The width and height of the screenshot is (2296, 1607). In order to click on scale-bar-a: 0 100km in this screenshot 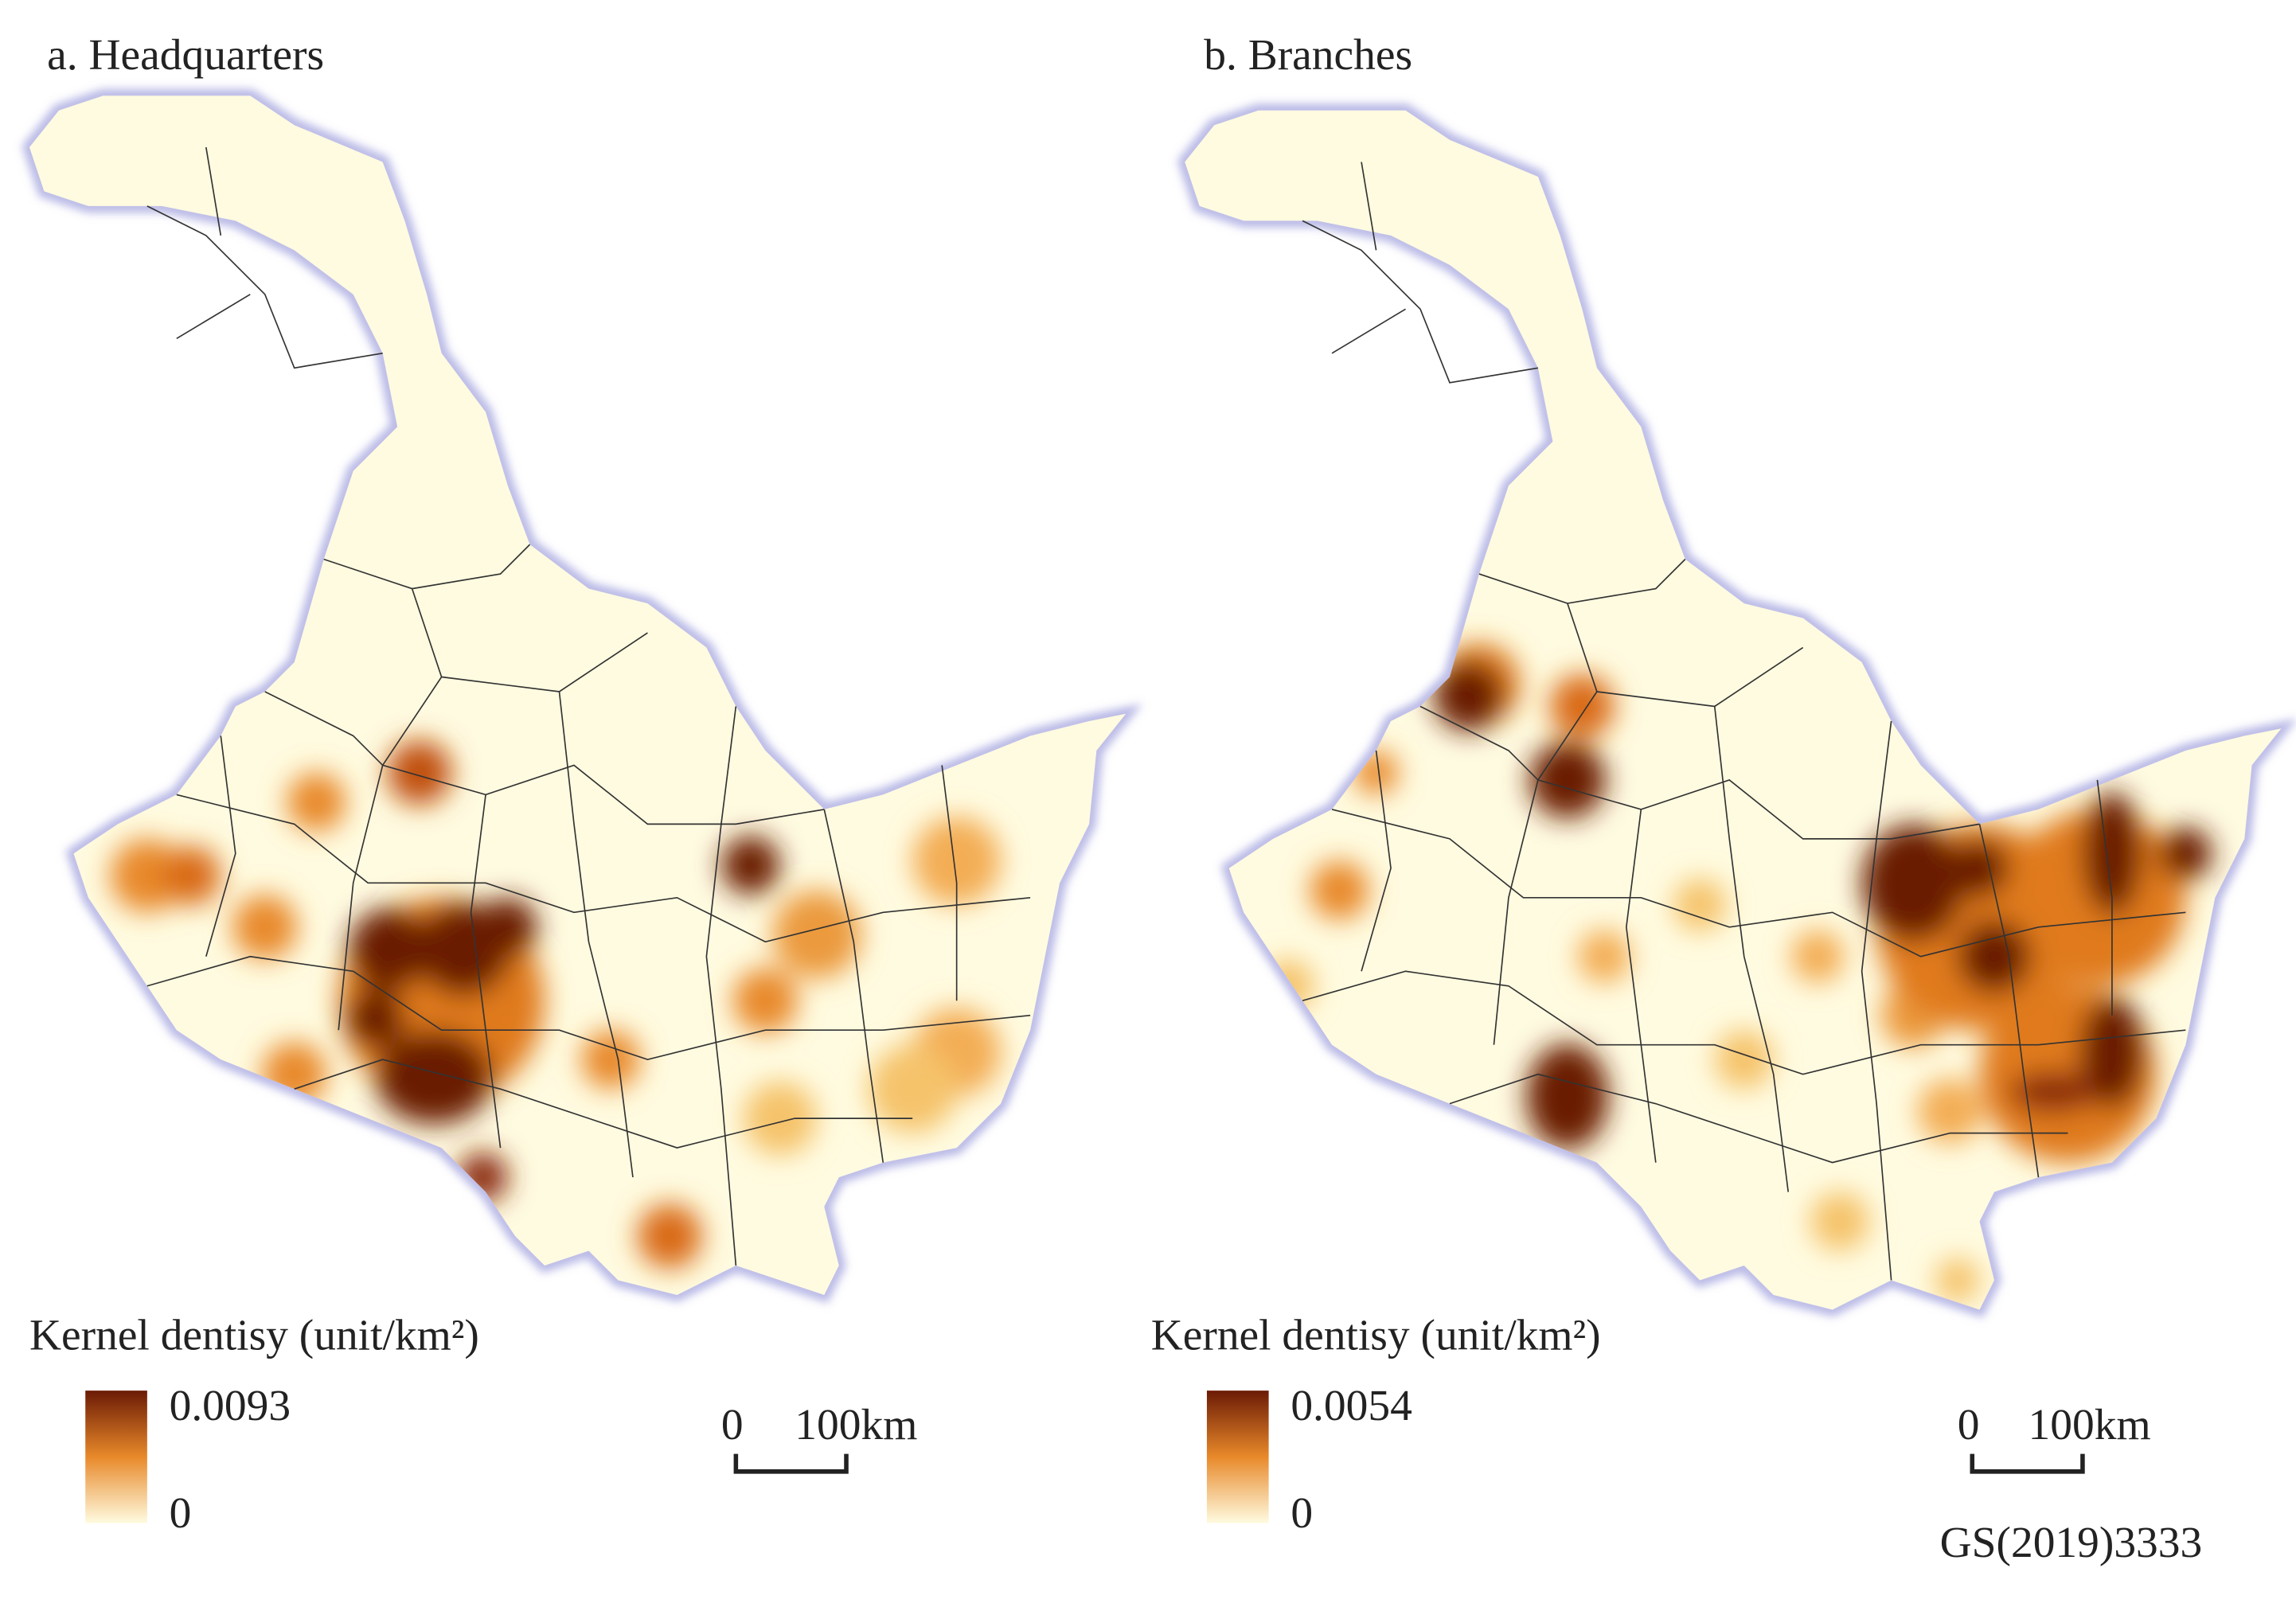, I will do `click(819, 1437)`.